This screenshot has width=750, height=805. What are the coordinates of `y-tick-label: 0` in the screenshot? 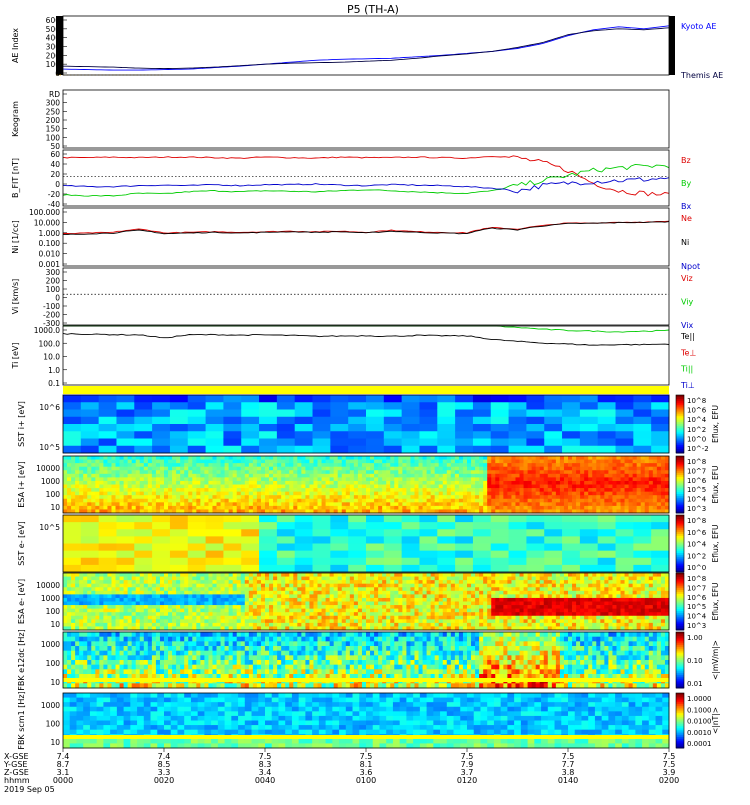 It's located at (57, 184).